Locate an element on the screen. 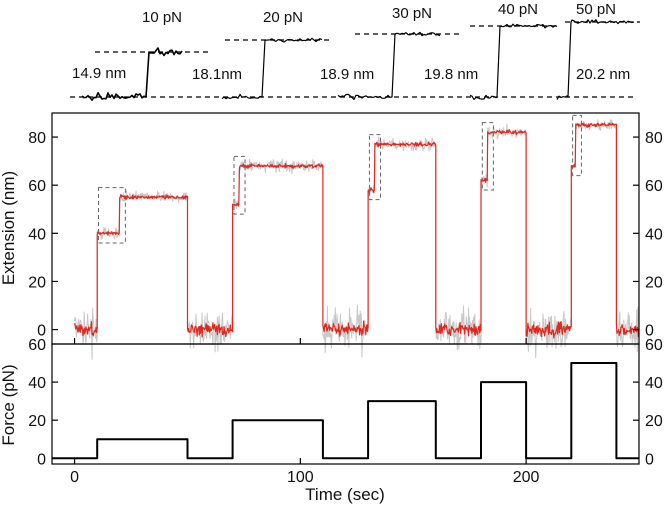 The width and height of the screenshot is (665, 510). extension-y-tick-label: 60 is located at coordinates (37, 186).